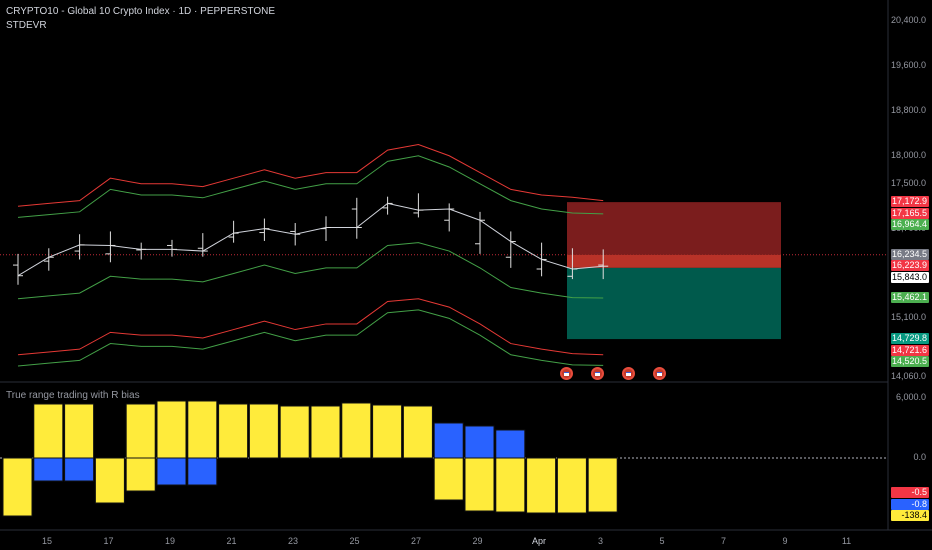  What do you see at coordinates (910, 213) in the screenshot?
I see `price-label-badge: 17,165.5` at bounding box center [910, 213].